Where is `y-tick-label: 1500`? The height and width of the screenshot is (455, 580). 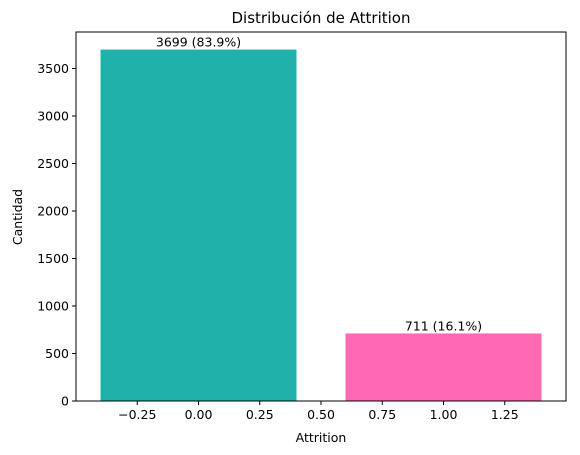
y-tick-label: 1500 is located at coordinates (53, 258).